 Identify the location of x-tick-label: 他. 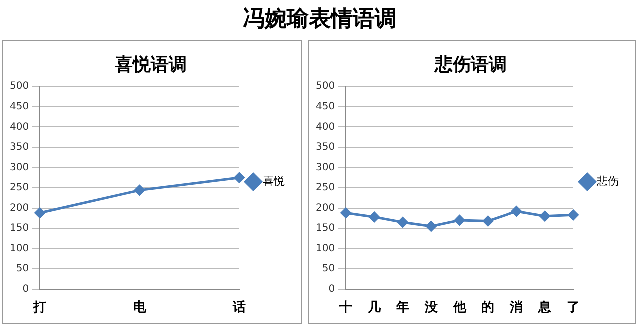
(460, 308).